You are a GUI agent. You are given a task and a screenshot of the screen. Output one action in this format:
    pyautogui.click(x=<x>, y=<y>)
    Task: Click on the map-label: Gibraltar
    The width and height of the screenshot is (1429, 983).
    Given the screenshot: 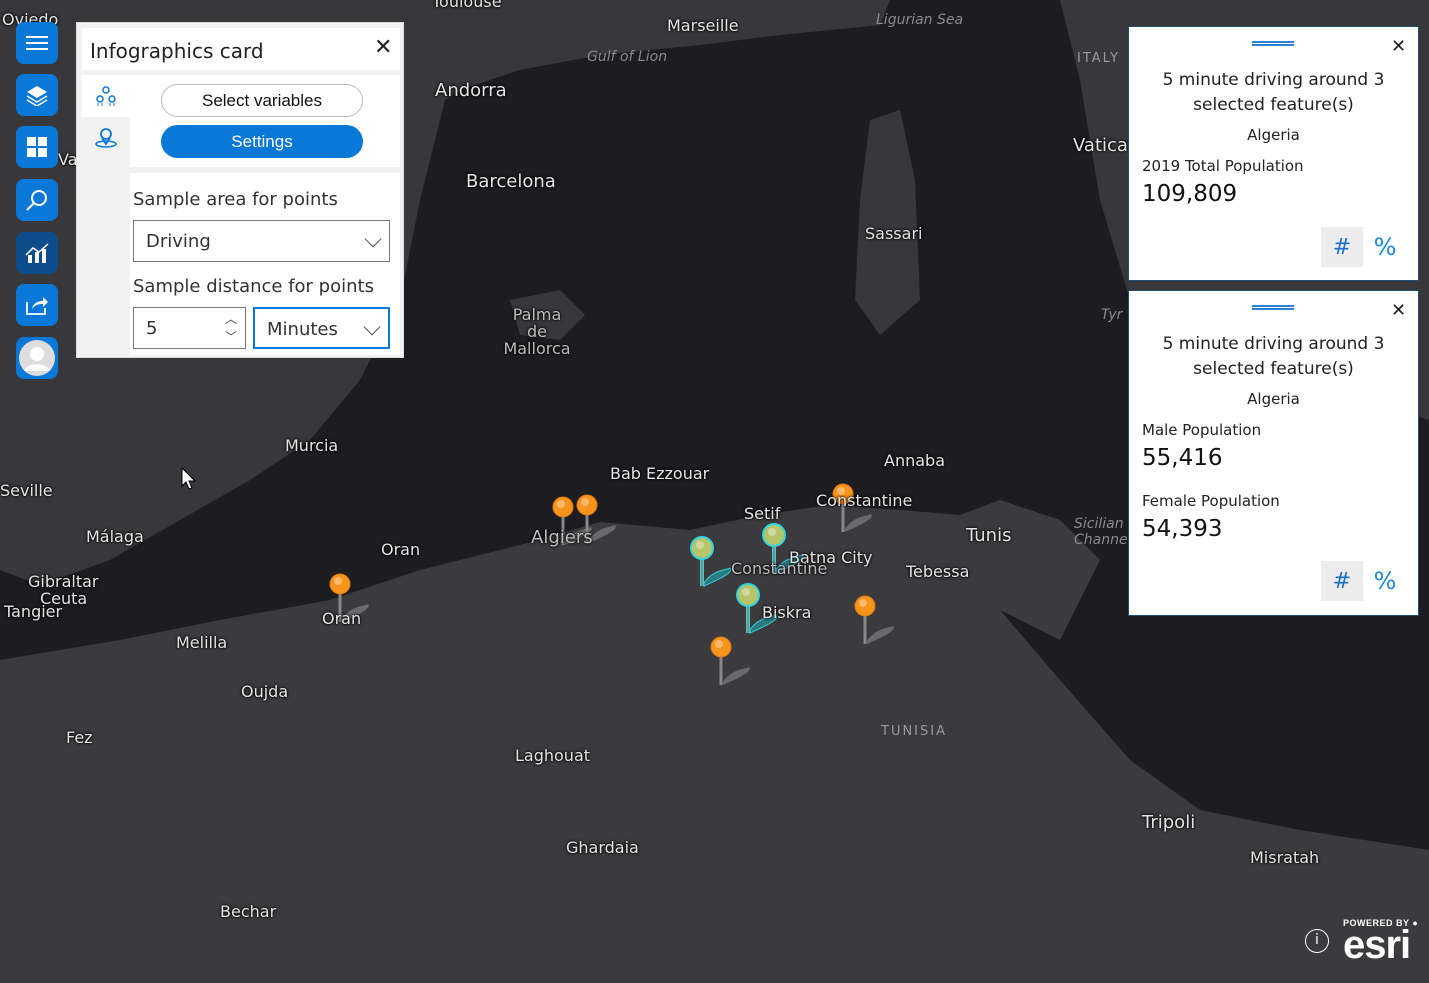 What is the action you would take?
    pyautogui.click(x=63, y=581)
    